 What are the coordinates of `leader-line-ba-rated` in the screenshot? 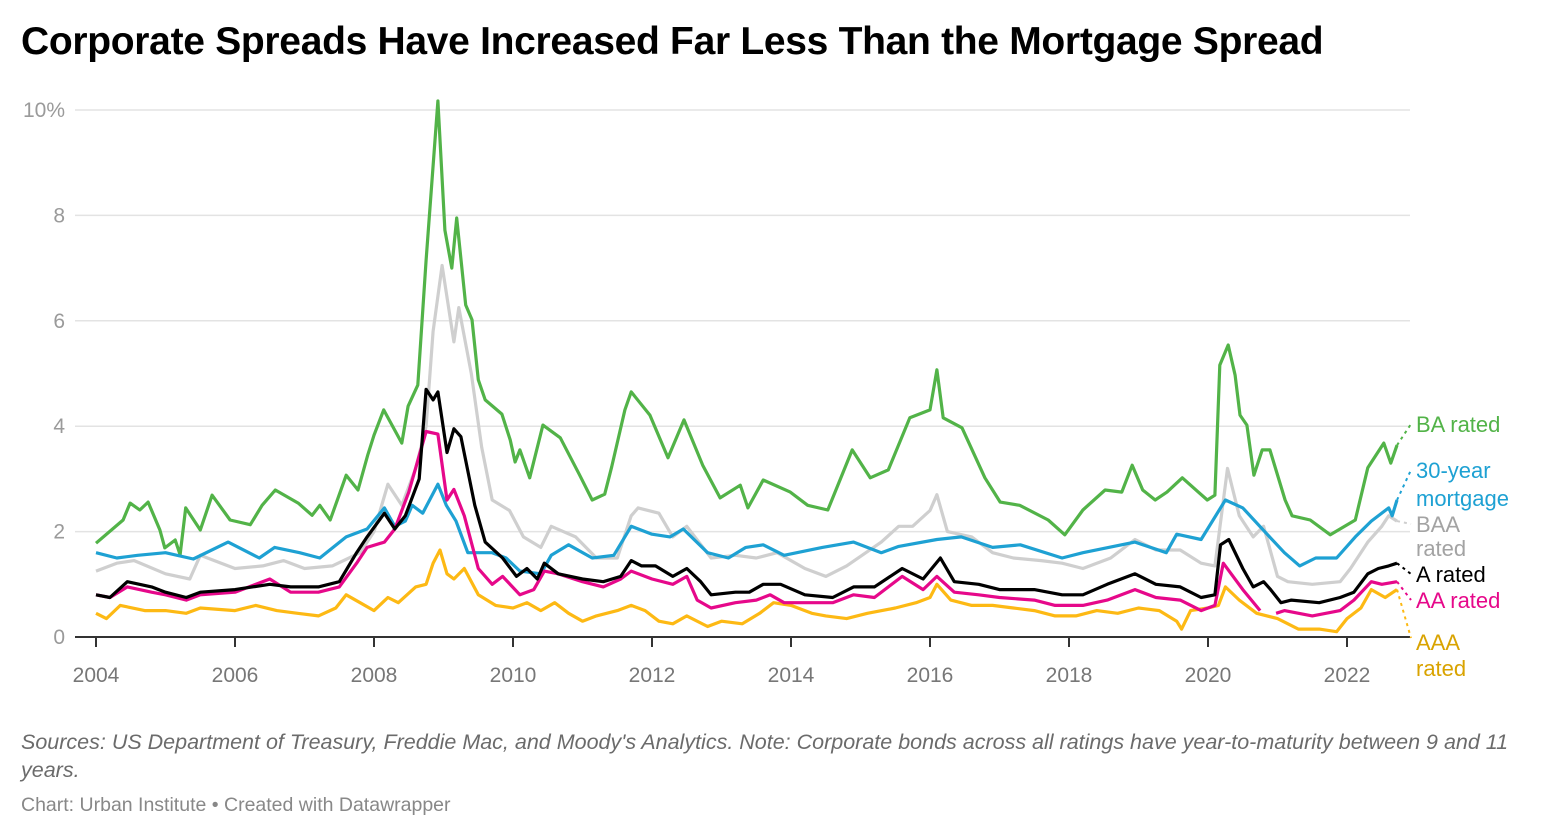 It's located at (1404, 434).